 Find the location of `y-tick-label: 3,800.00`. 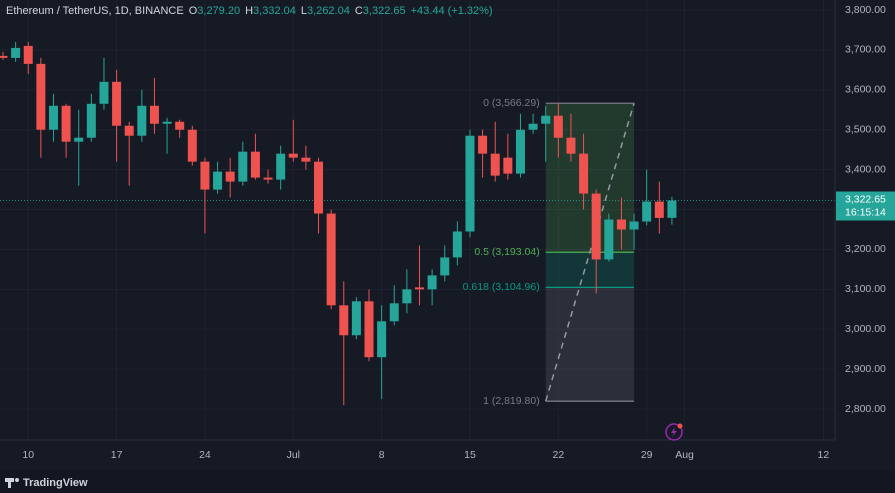

y-tick-label: 3,800.00 is located at coordinates (865, 10).